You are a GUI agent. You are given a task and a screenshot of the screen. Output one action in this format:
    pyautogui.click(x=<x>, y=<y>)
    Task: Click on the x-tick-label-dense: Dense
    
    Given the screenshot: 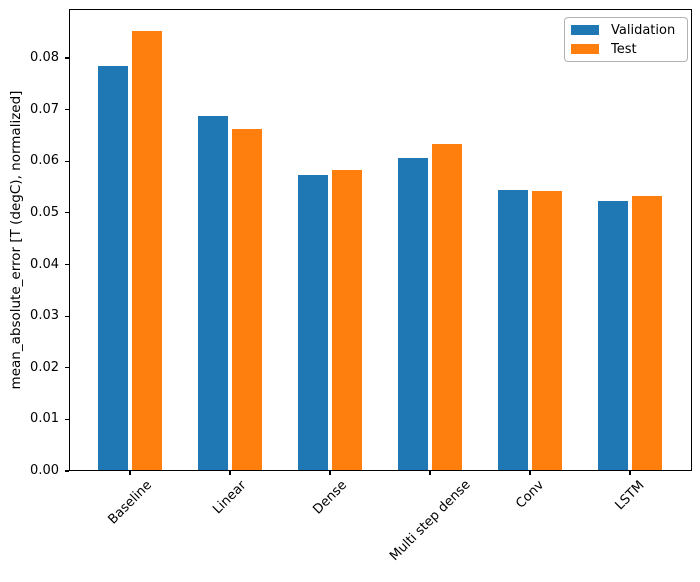 What is the action you would take?
    pyautogui.click(x=329, y=497)
    